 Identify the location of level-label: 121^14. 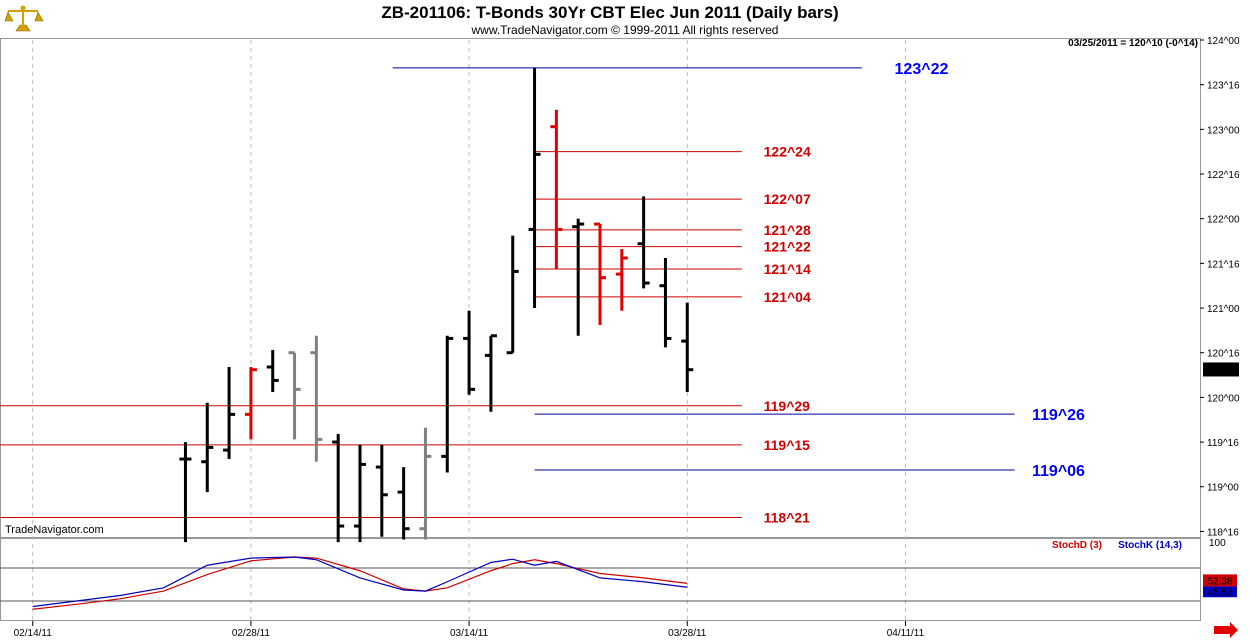
(787, 269).